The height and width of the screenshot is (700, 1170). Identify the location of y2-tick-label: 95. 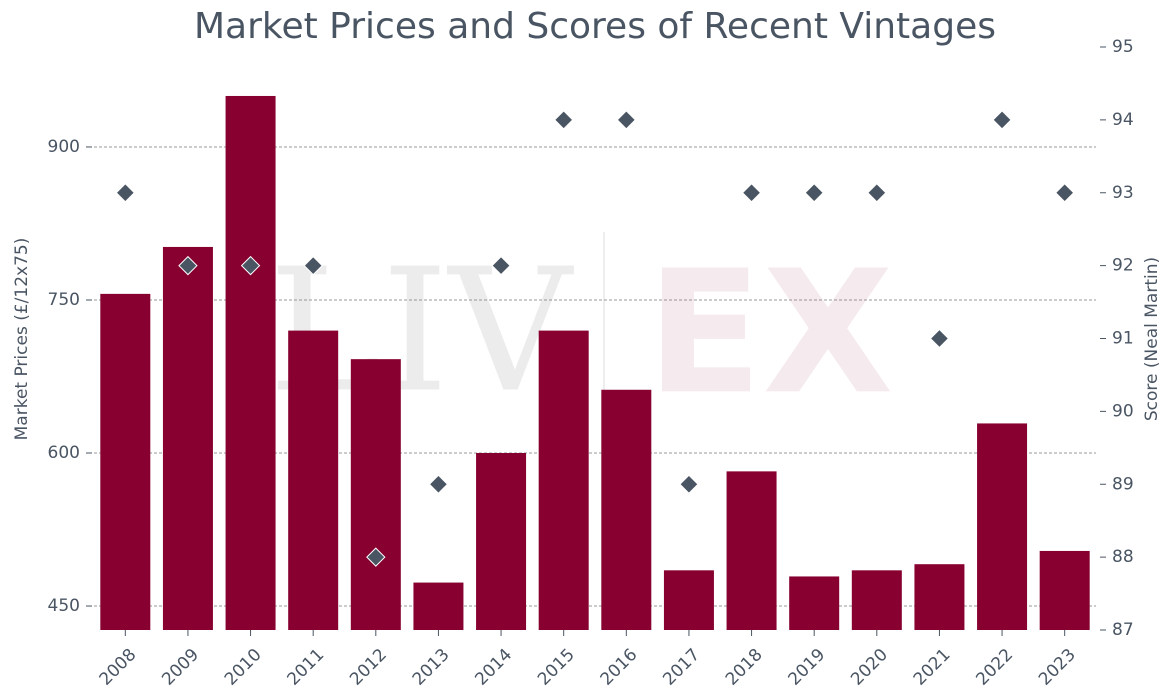
(1123, 47).